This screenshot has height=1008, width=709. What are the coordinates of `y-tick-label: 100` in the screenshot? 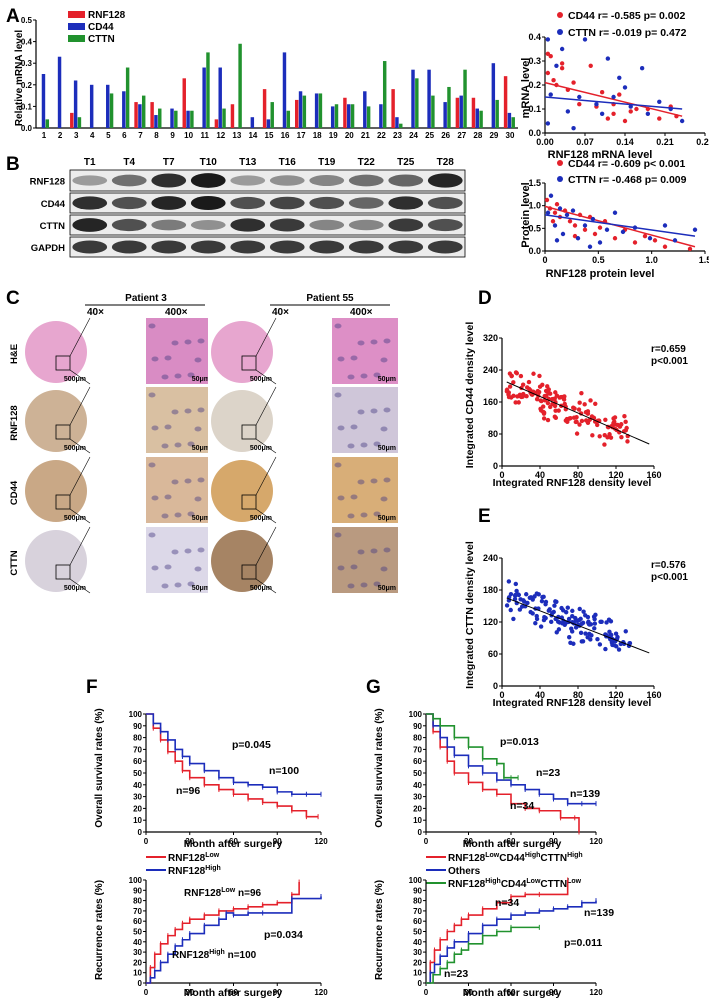 It's located at (136, 880).